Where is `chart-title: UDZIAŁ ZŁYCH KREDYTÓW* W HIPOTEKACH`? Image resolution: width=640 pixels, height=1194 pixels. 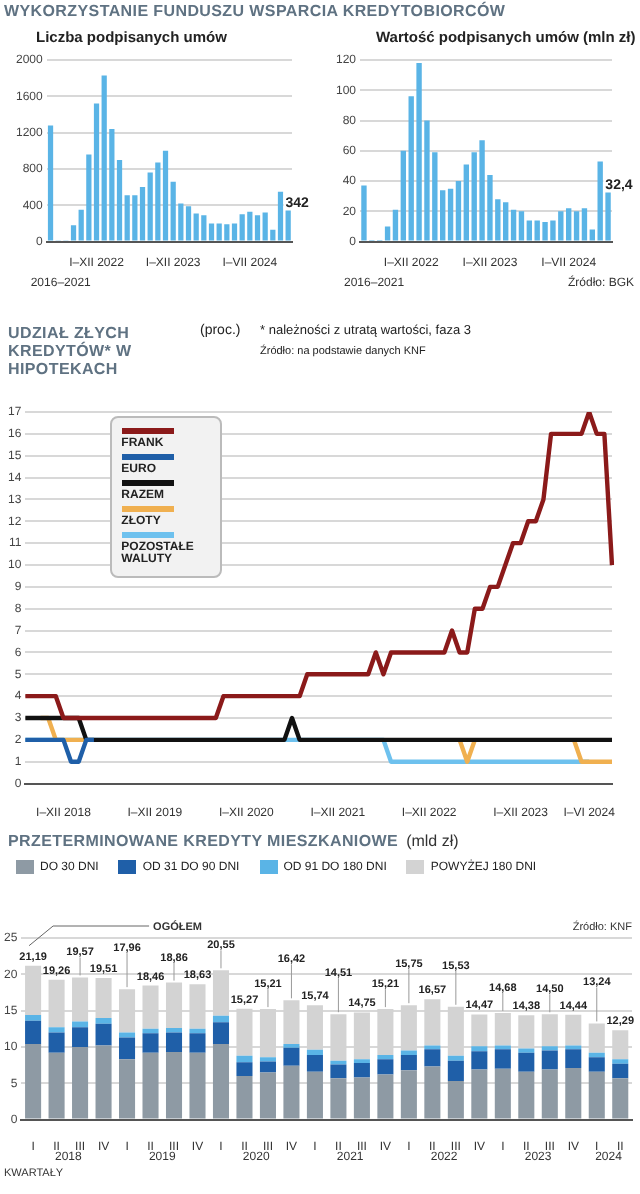 chart-title: UDZIAŁ ZŁYCH KREDYTÓW* W HIPOTEKACH is located at coordinates (71, 351).